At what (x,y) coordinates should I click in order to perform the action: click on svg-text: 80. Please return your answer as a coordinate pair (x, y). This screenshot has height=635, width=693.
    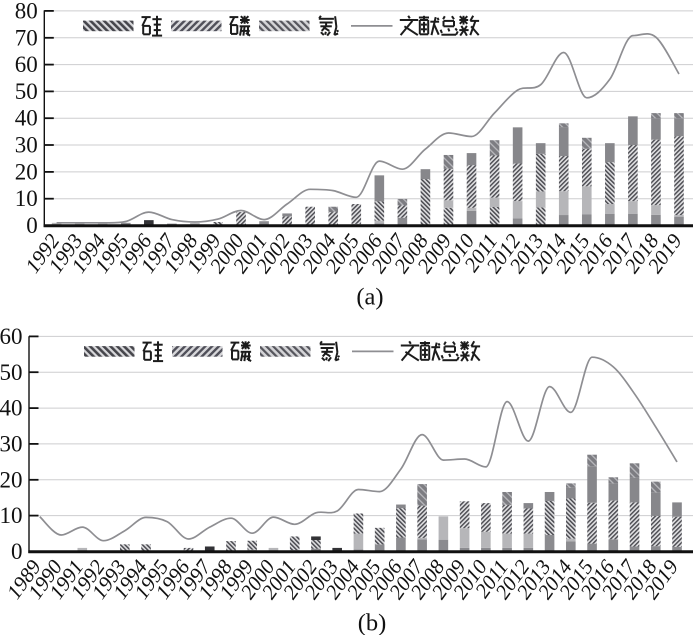
    Looking at the image, I should click on (26, 11).